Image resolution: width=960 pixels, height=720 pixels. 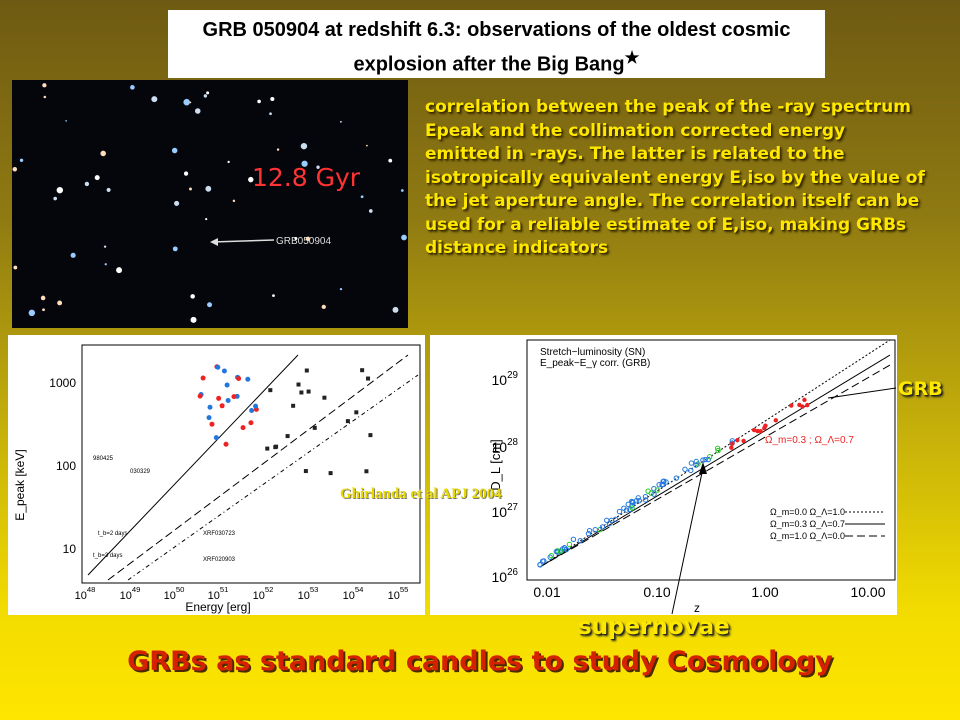 What do you see at coordinates (66, 466) in the screenshot?
I see `y-tick-label: 100` at bounding box center [66, 466].